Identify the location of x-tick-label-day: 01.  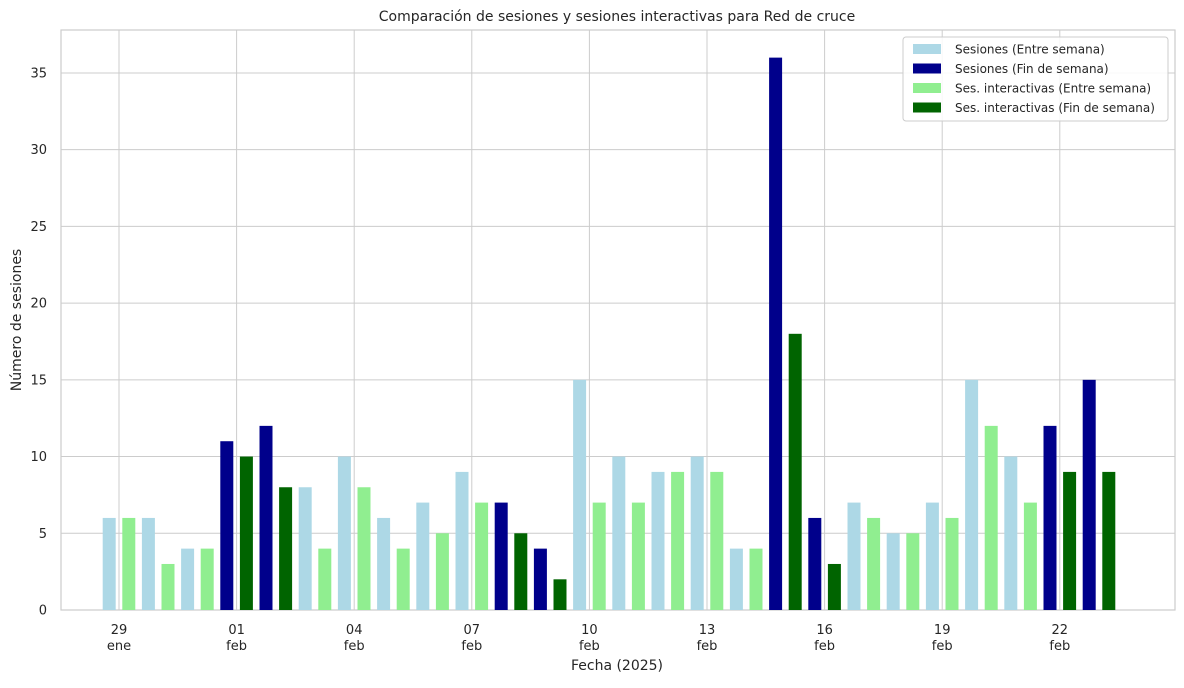
(236, 630).